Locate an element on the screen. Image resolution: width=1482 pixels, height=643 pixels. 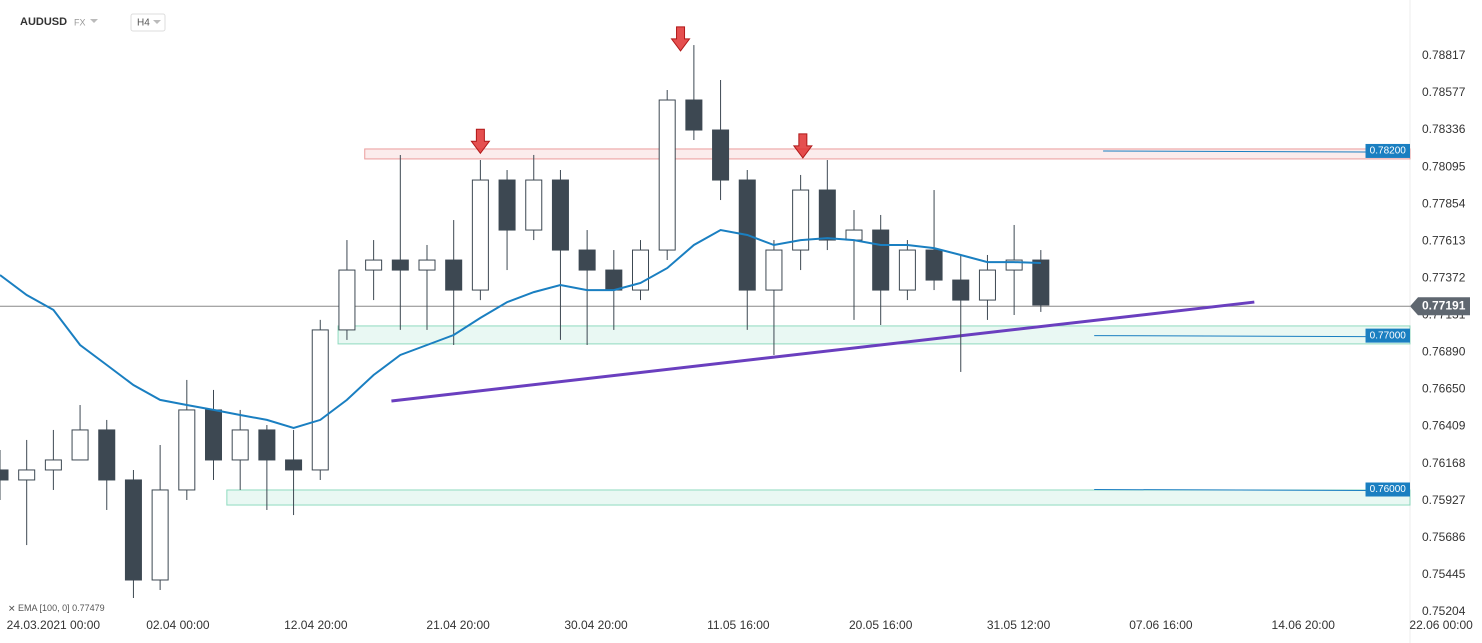
interval-select is located at coordinates (148, 22).